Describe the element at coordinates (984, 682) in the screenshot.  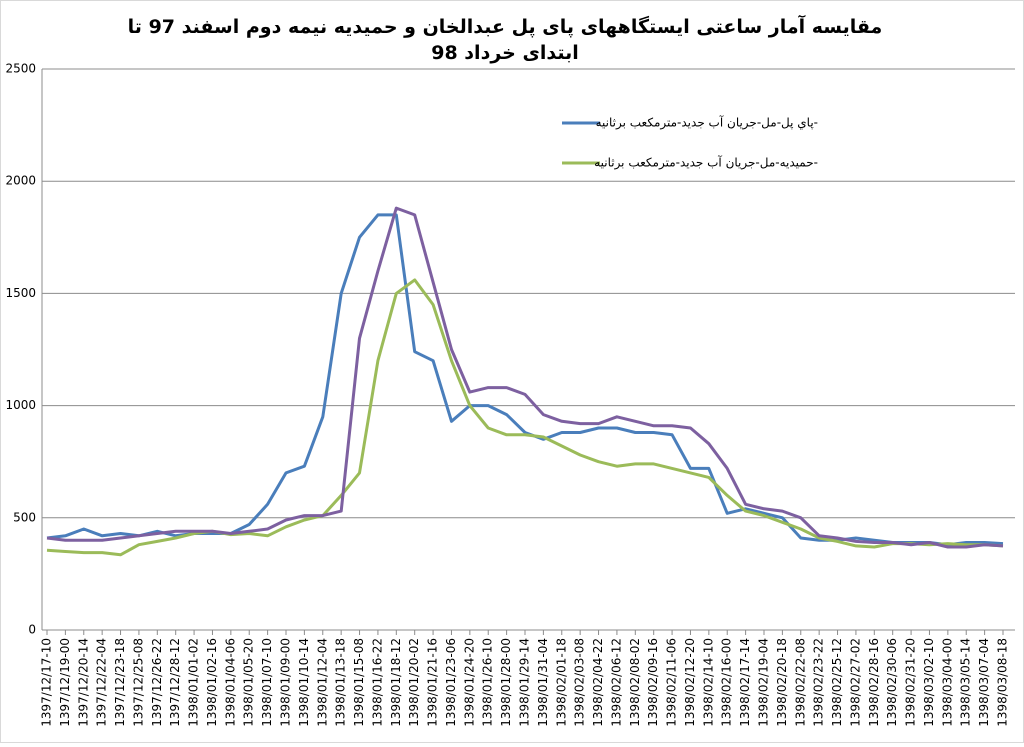
I see `x-tick-label: 1398/03/07-04` at that location.